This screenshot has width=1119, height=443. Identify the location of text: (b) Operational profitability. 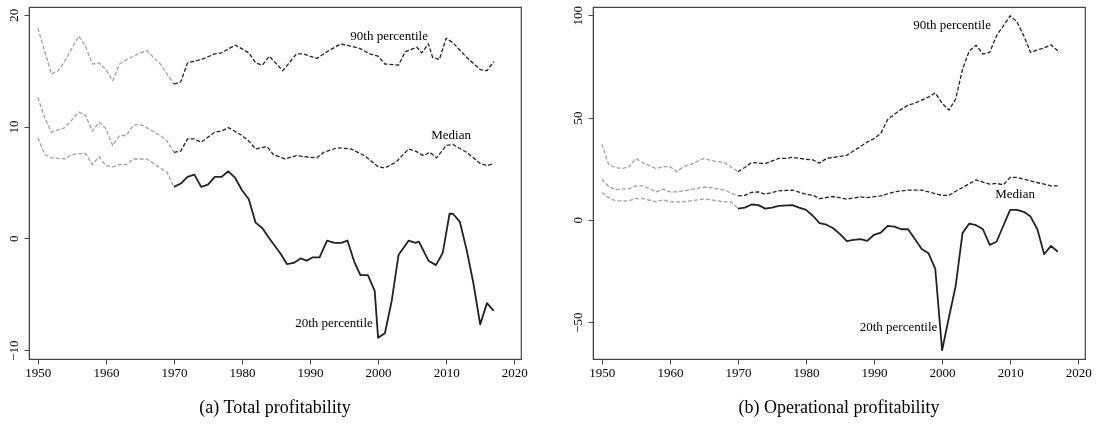
(839, 407).